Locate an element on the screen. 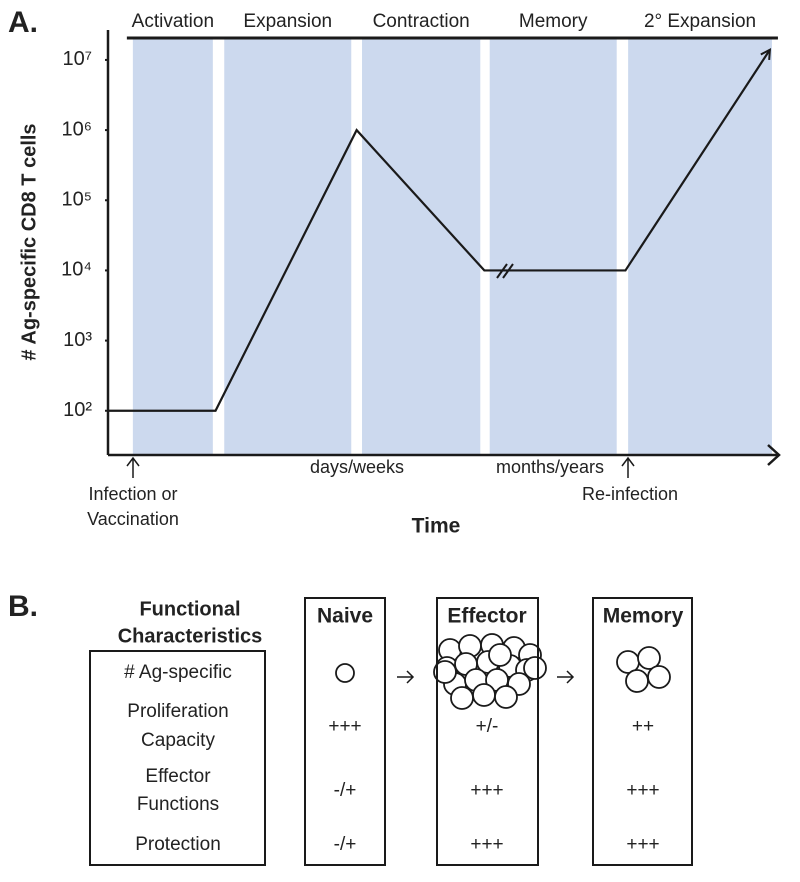  phase-label: 2° Expansion is located at coordinates (700, 21).